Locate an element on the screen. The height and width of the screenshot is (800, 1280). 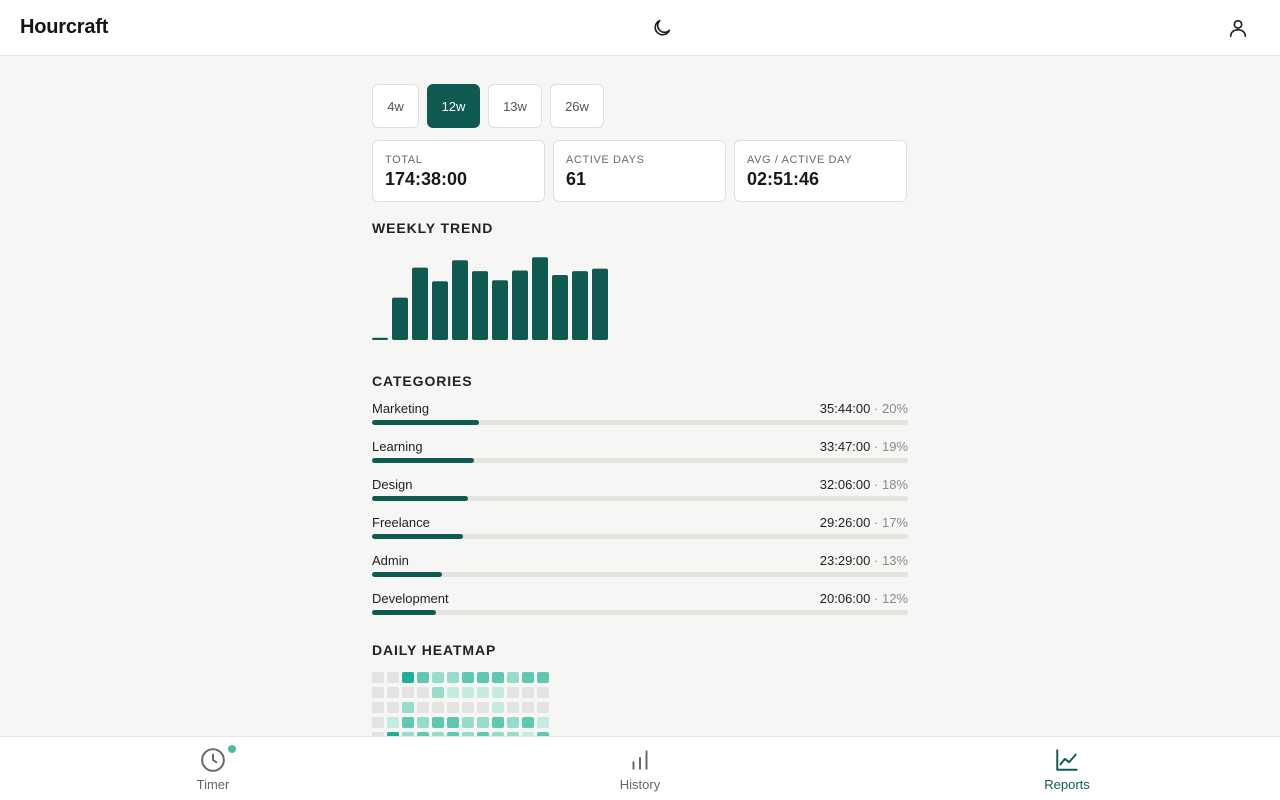
category-name: Learning is located at coordinates (397, 446).